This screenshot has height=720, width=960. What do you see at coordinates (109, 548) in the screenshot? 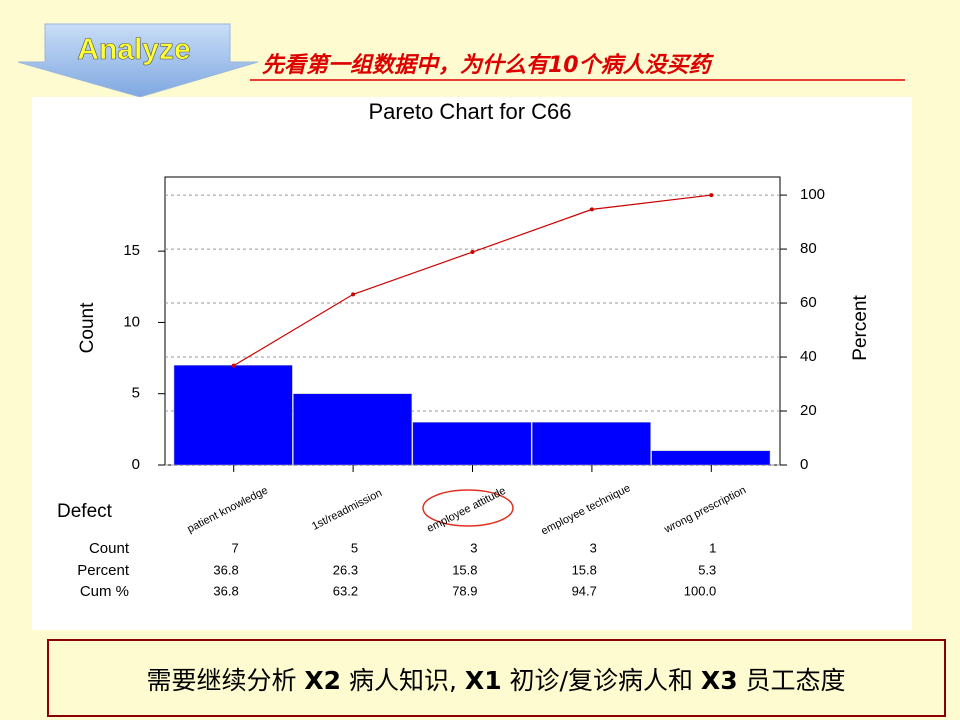
I see `table-row-label: Count` at bounding box center [109, 548].